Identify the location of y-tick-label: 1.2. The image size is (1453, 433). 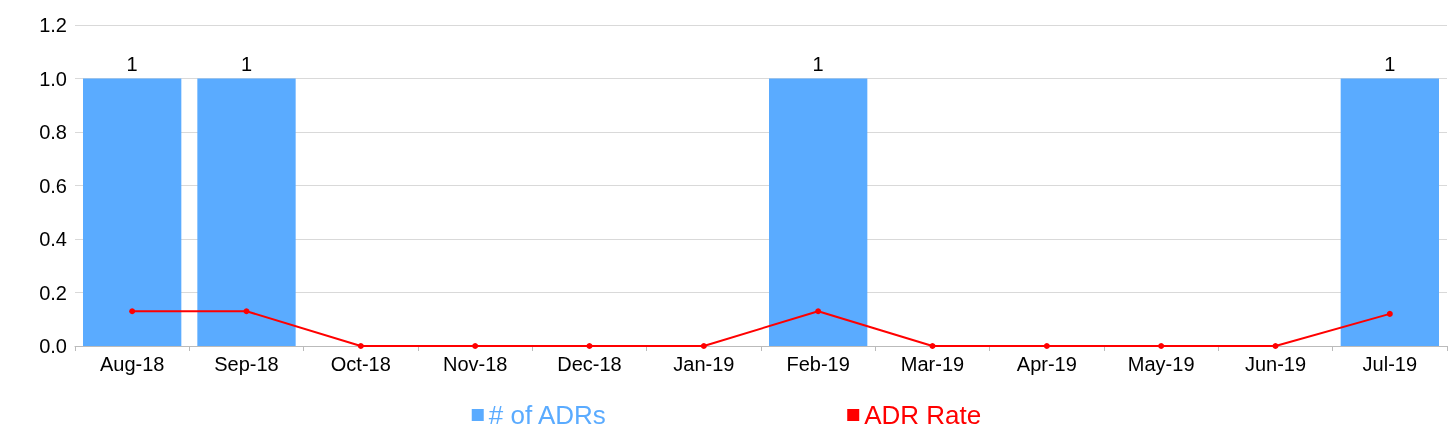
(53, 25).